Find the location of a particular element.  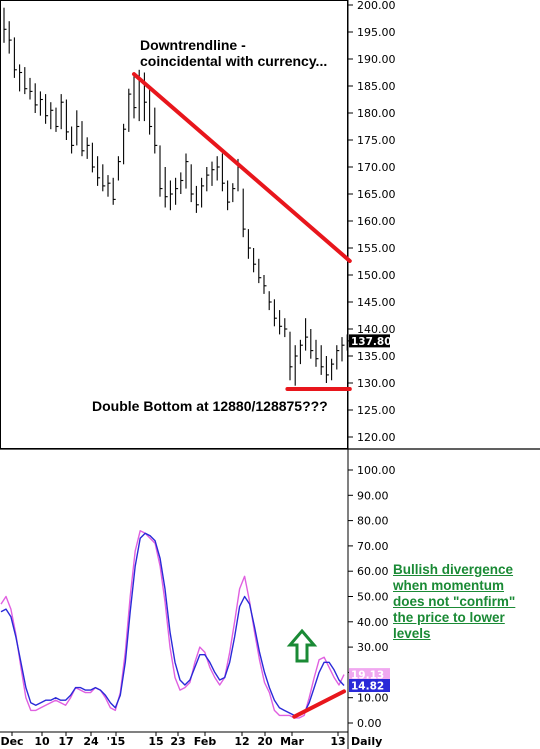

oscillator-fast-badge: 19.13 is located at coordinates (369, 675).